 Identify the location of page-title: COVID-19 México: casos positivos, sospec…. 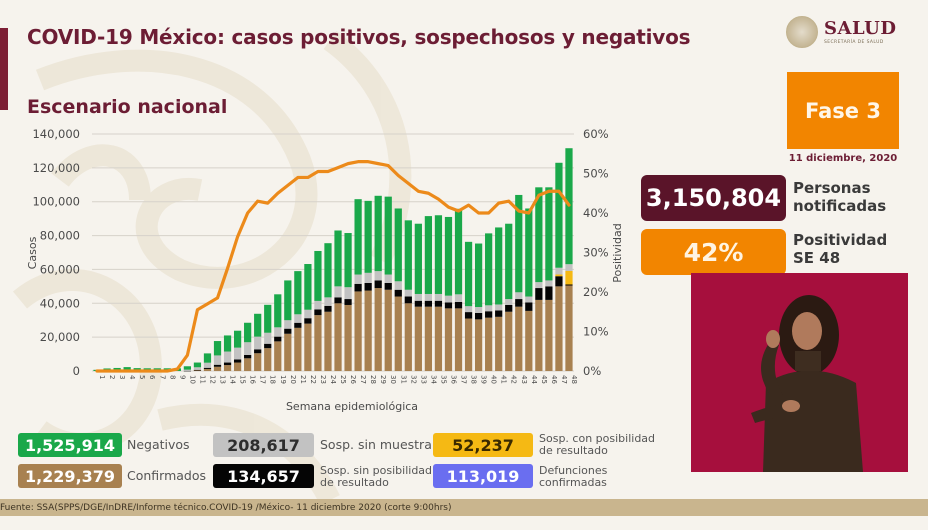
(359, 37).